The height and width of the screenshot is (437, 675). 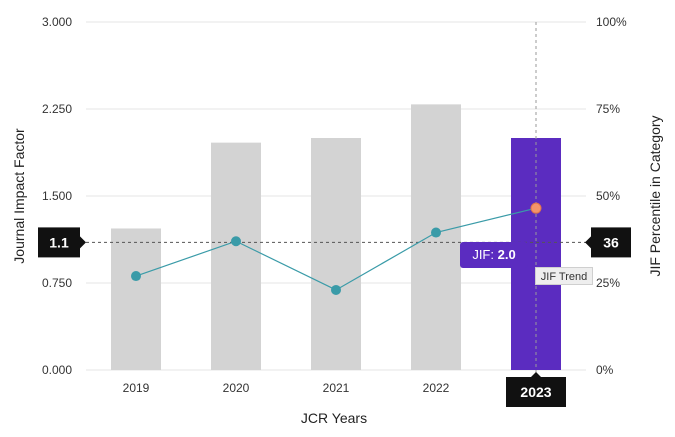 What do you see at coordinates (605, 370) in the screenshot?
I see `right-tick-label: 0%` at bounding box center [605, 370].